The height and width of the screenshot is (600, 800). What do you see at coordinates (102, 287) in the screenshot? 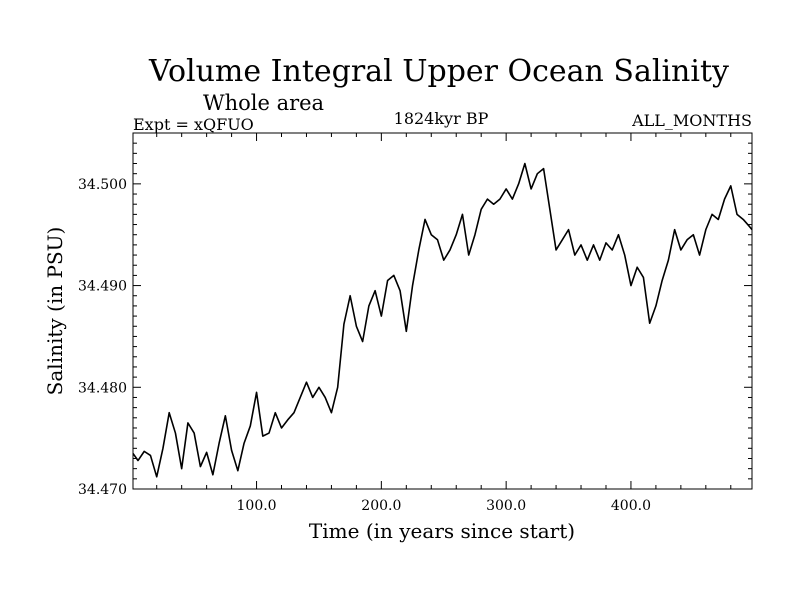
I see `y-tick-label: 34.490` at bounding box center [102, 287].